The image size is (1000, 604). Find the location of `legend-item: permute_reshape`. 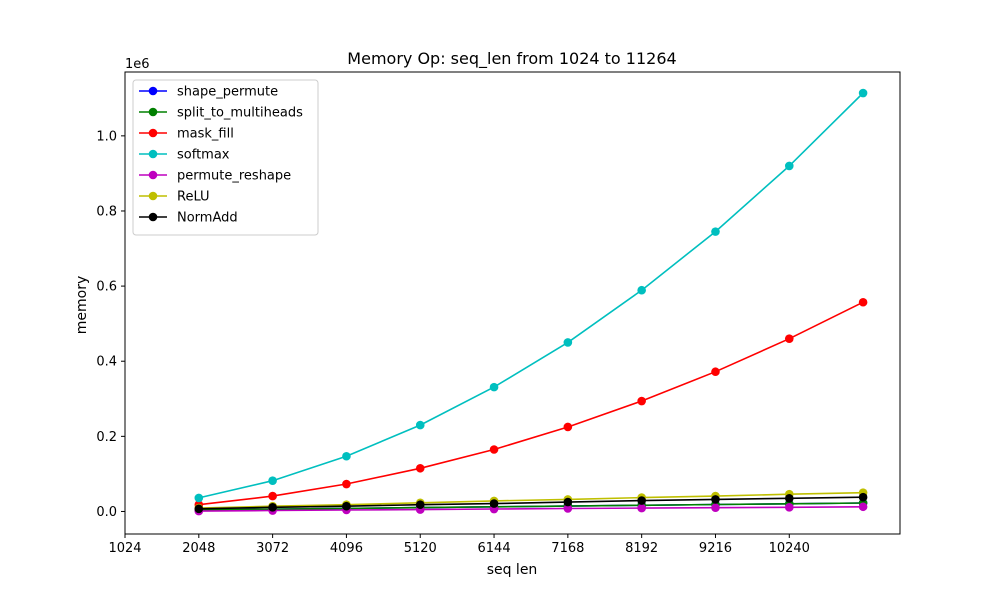

legend-item: permute_reshape is located at coordinates (215, 176).